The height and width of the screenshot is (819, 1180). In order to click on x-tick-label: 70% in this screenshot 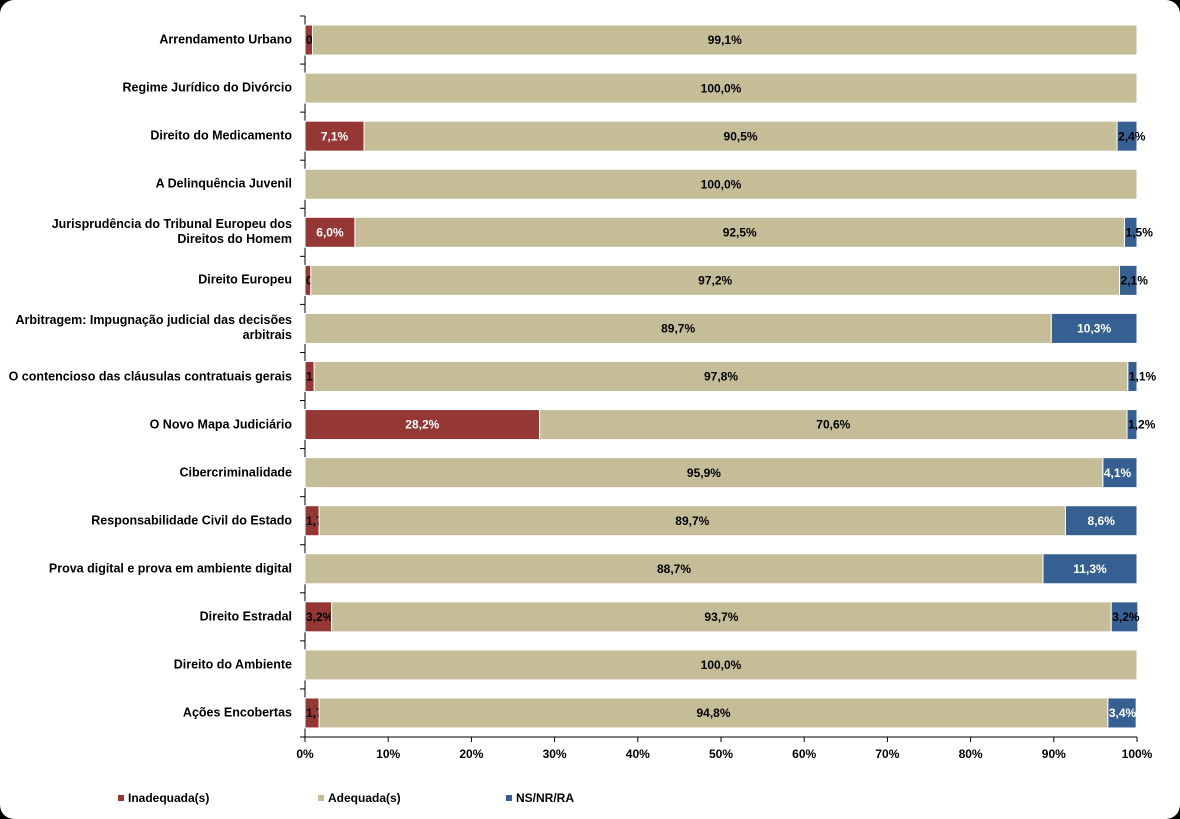, I will do `click(887, 754)`.